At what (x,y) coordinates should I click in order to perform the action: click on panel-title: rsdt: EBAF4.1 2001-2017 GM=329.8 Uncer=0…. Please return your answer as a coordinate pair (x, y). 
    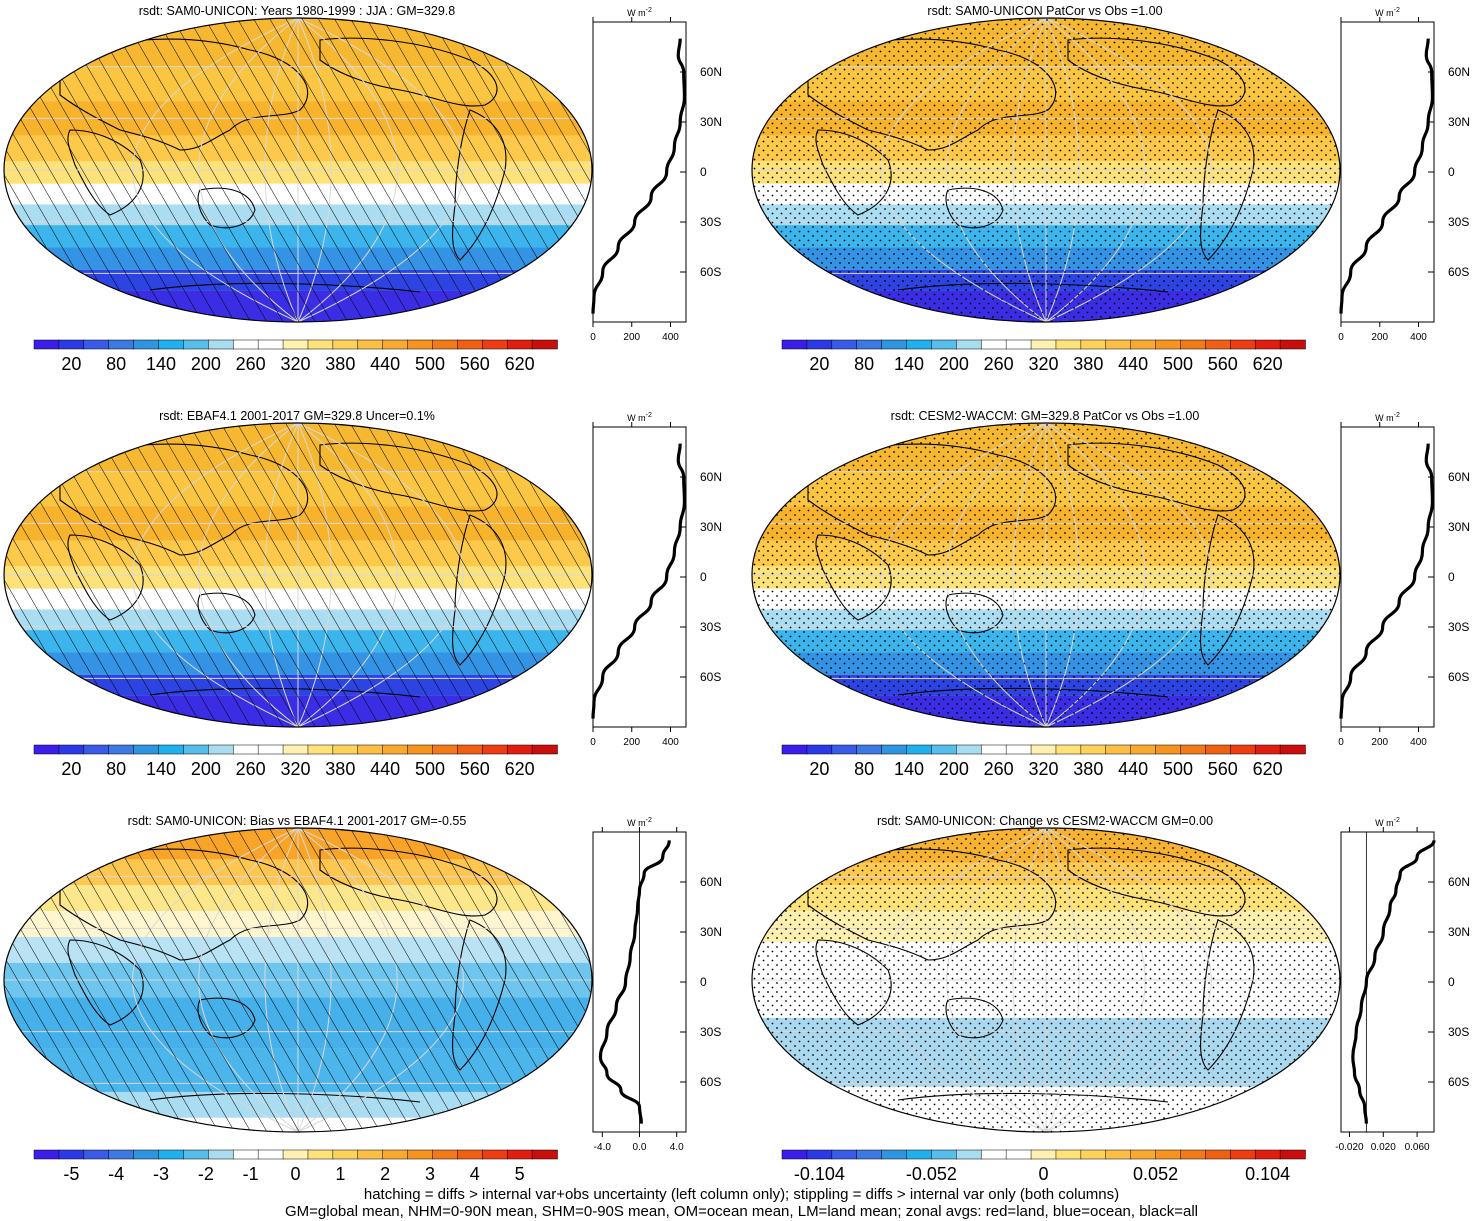
    Looking at the image, I should click on (297, 416).